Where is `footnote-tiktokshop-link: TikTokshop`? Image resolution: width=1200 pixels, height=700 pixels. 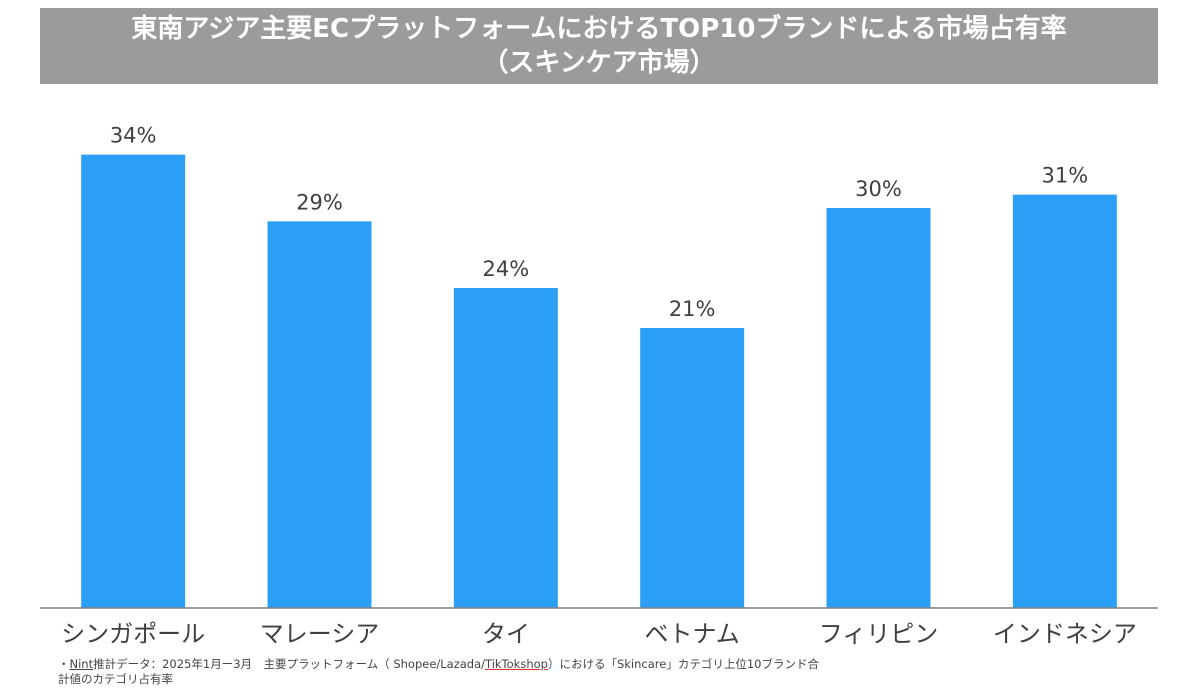
footnote-tiktokshop-link: TikTokshop is located at coordinates (516, 664).